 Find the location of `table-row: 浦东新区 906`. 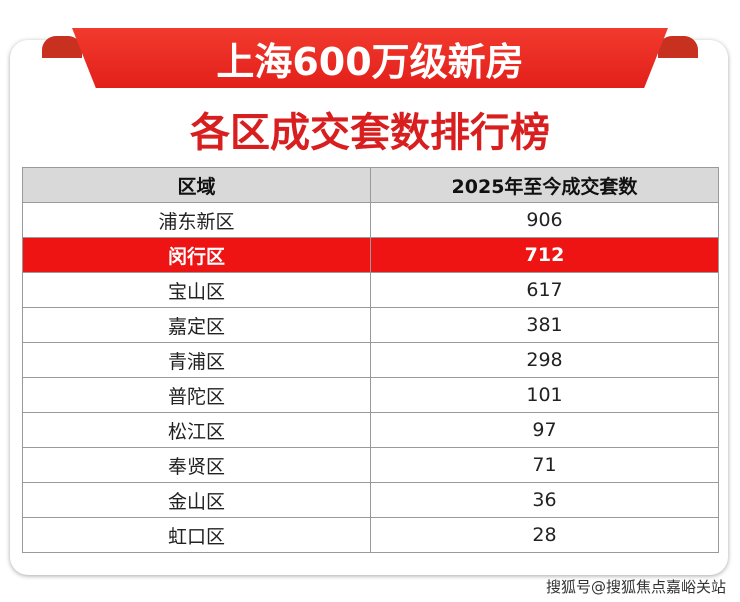

table-row: 浦东新区 906 is located at coordinates (370, 220).